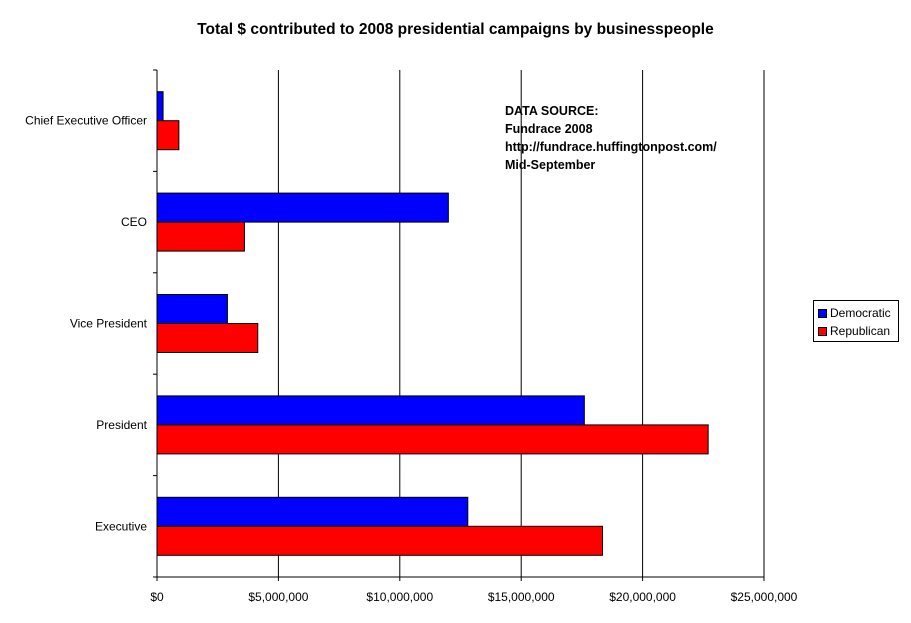 The height and width of the screenshot is (623, 911). Describe the element at coordinates (521, 597) in the screenshot. I see `x-tick-label: $15,000,000` at that location.